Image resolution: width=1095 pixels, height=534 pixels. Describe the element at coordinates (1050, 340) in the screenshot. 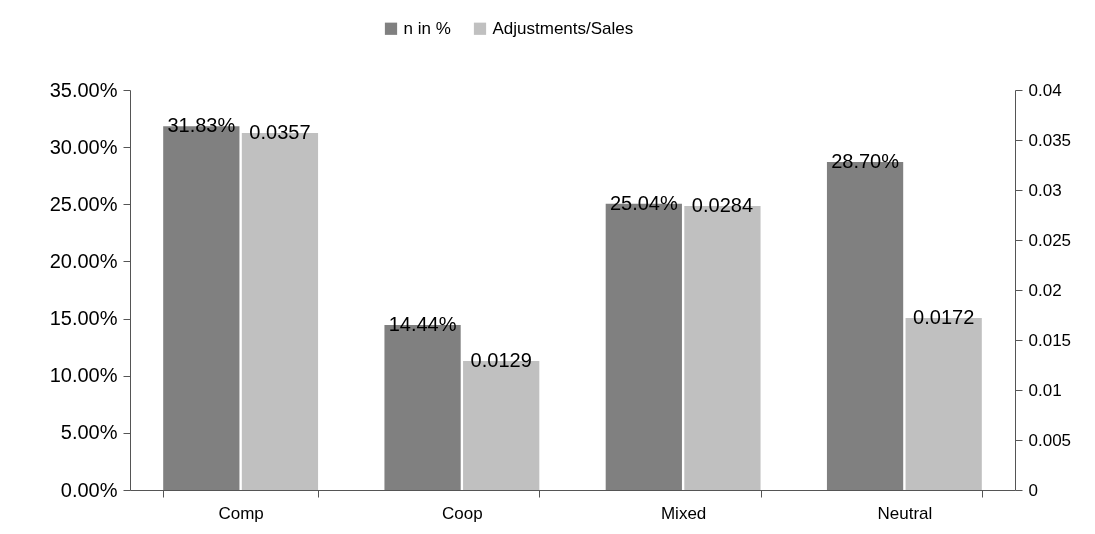

I see `y2-tick-label: 0.015` at that location.